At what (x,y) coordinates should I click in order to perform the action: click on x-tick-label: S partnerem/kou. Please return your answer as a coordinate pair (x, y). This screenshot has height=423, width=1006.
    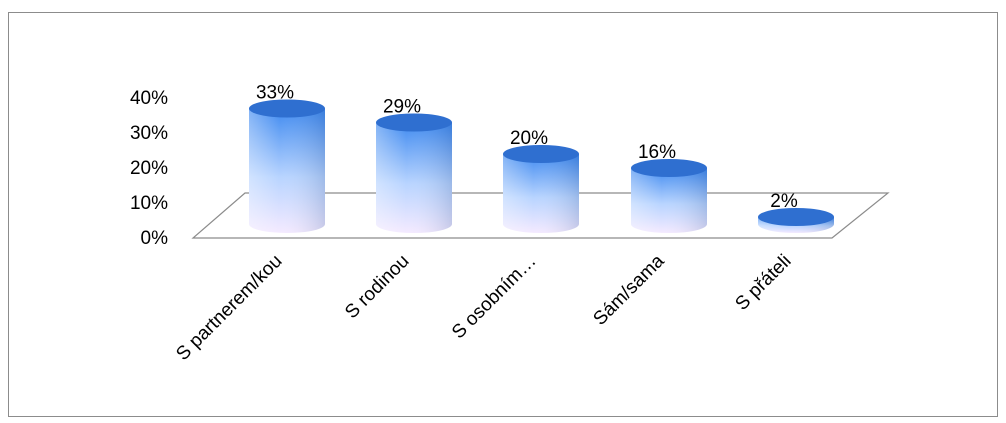
    Looking at the image, I should click on (229, 308).